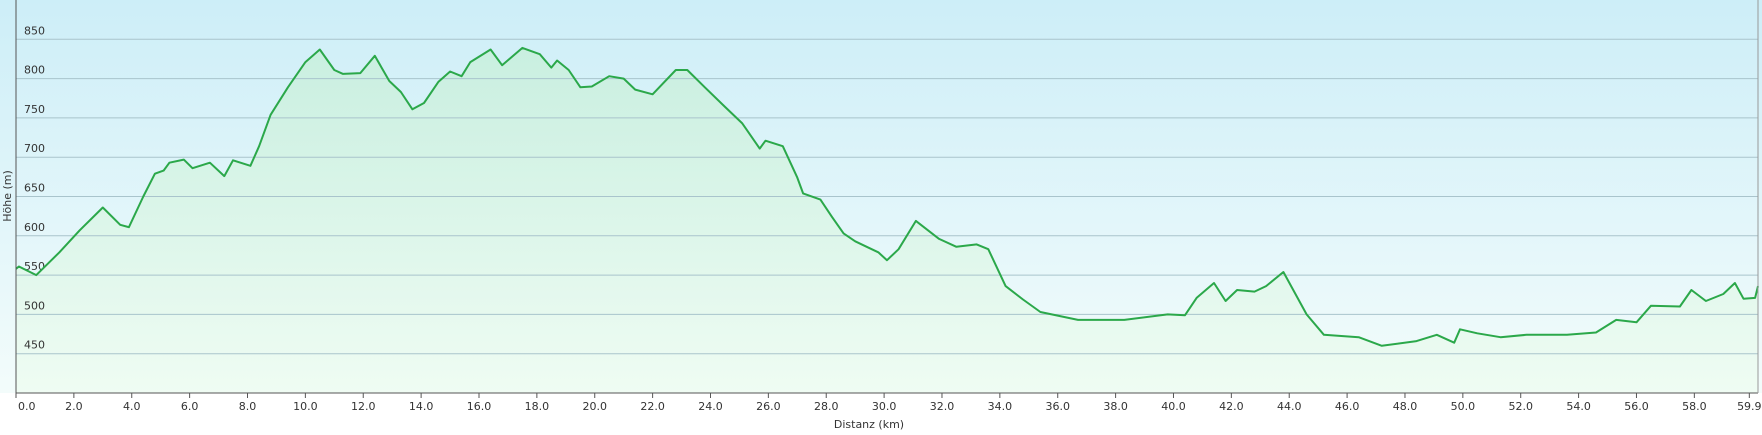  I want to click on x-tick-label: 52.0, so click(1520, 406).